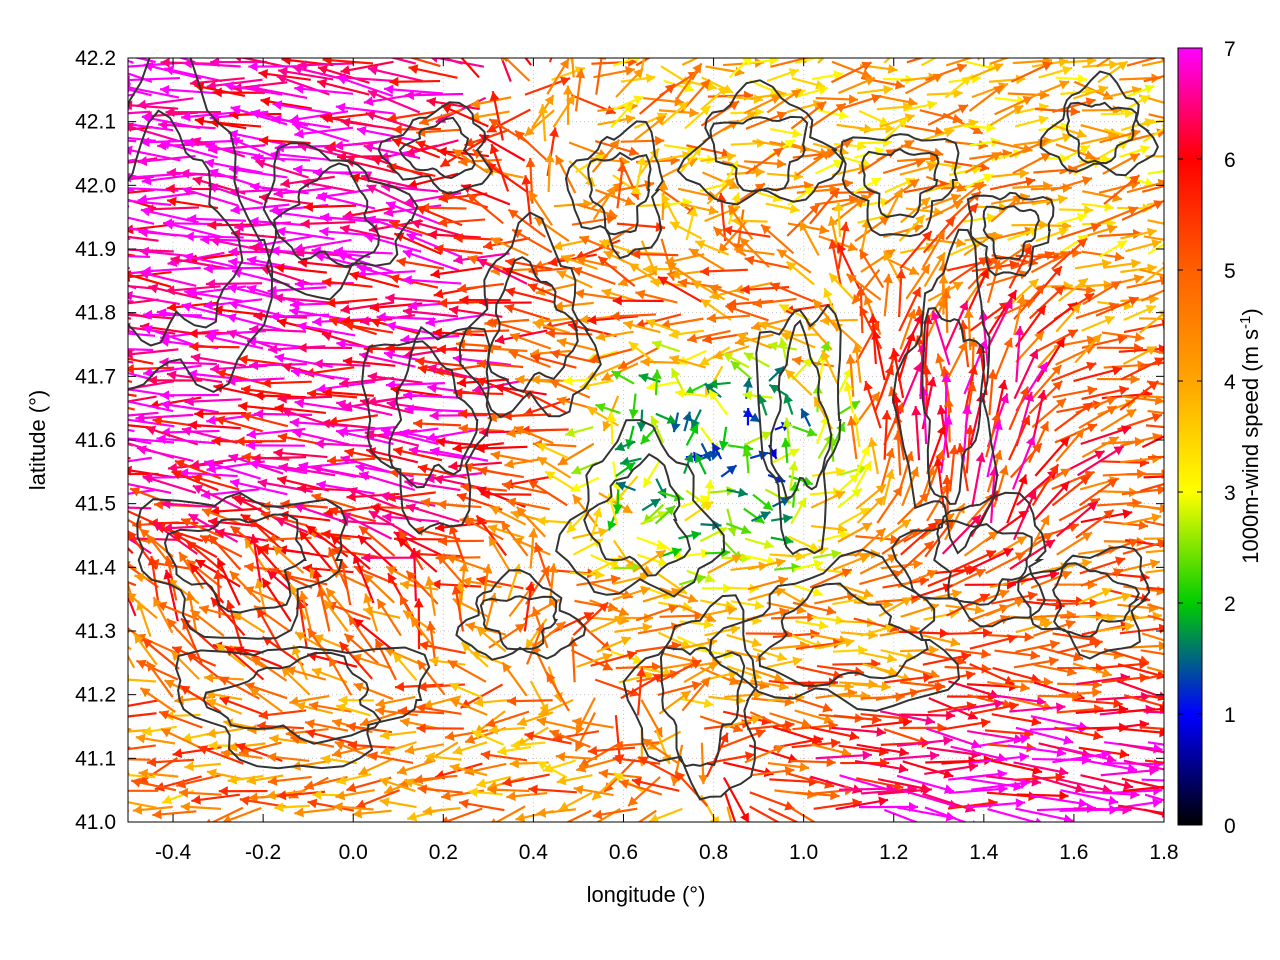 The image size is (1280, 960). I want to click on x-tick-label: 1.0, so click(803, 852).